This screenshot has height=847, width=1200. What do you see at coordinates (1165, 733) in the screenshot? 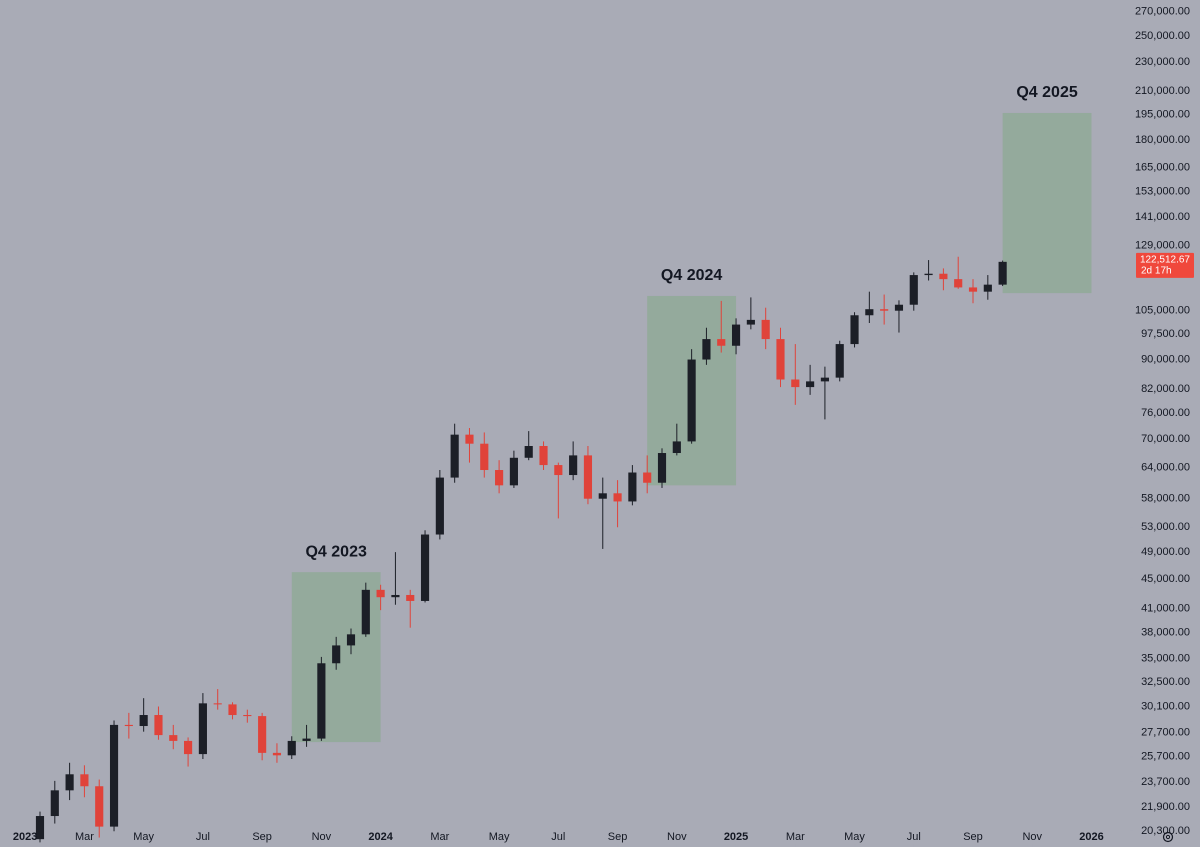
I see `y-tick-label: 27,700.00` at bounding box center [1165, 733].